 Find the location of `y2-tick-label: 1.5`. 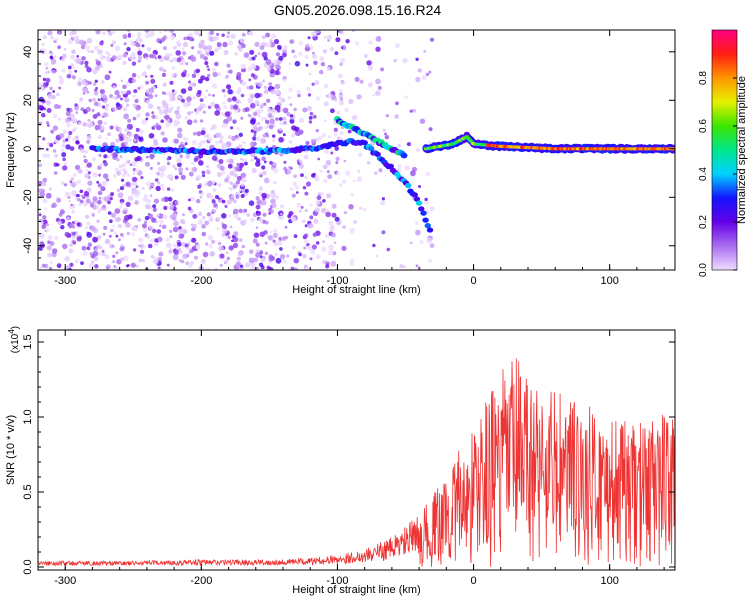

y2-tick-label: 1.5 is located at coordinates (28, 341).